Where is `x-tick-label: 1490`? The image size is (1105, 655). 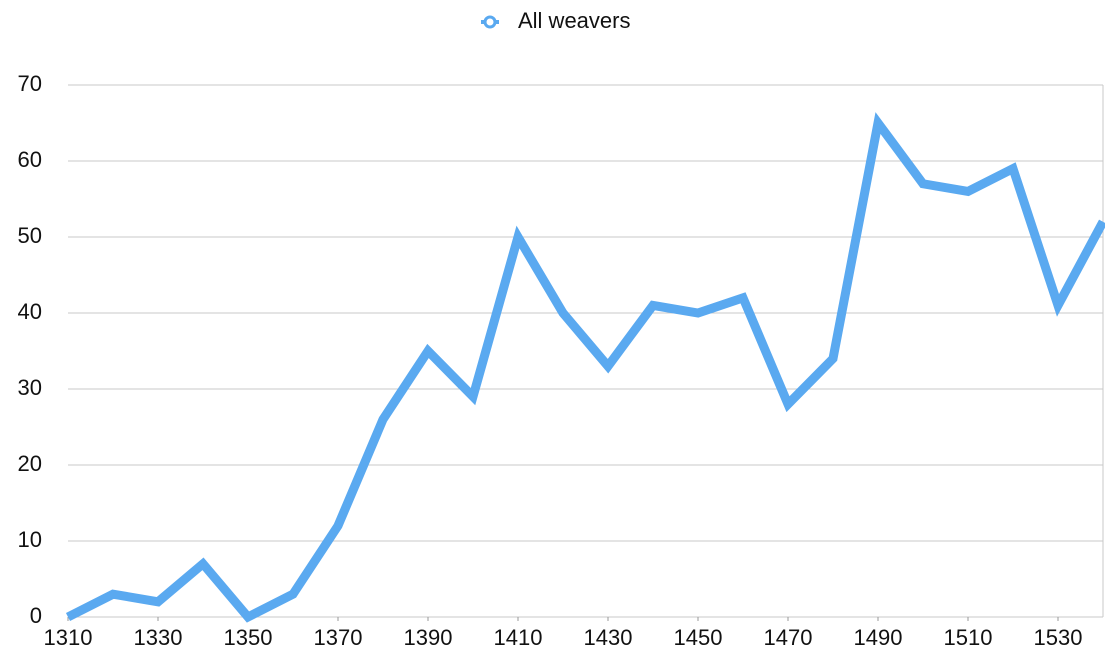 x-tick-label: 1490 is located at coordinates (878, 637).